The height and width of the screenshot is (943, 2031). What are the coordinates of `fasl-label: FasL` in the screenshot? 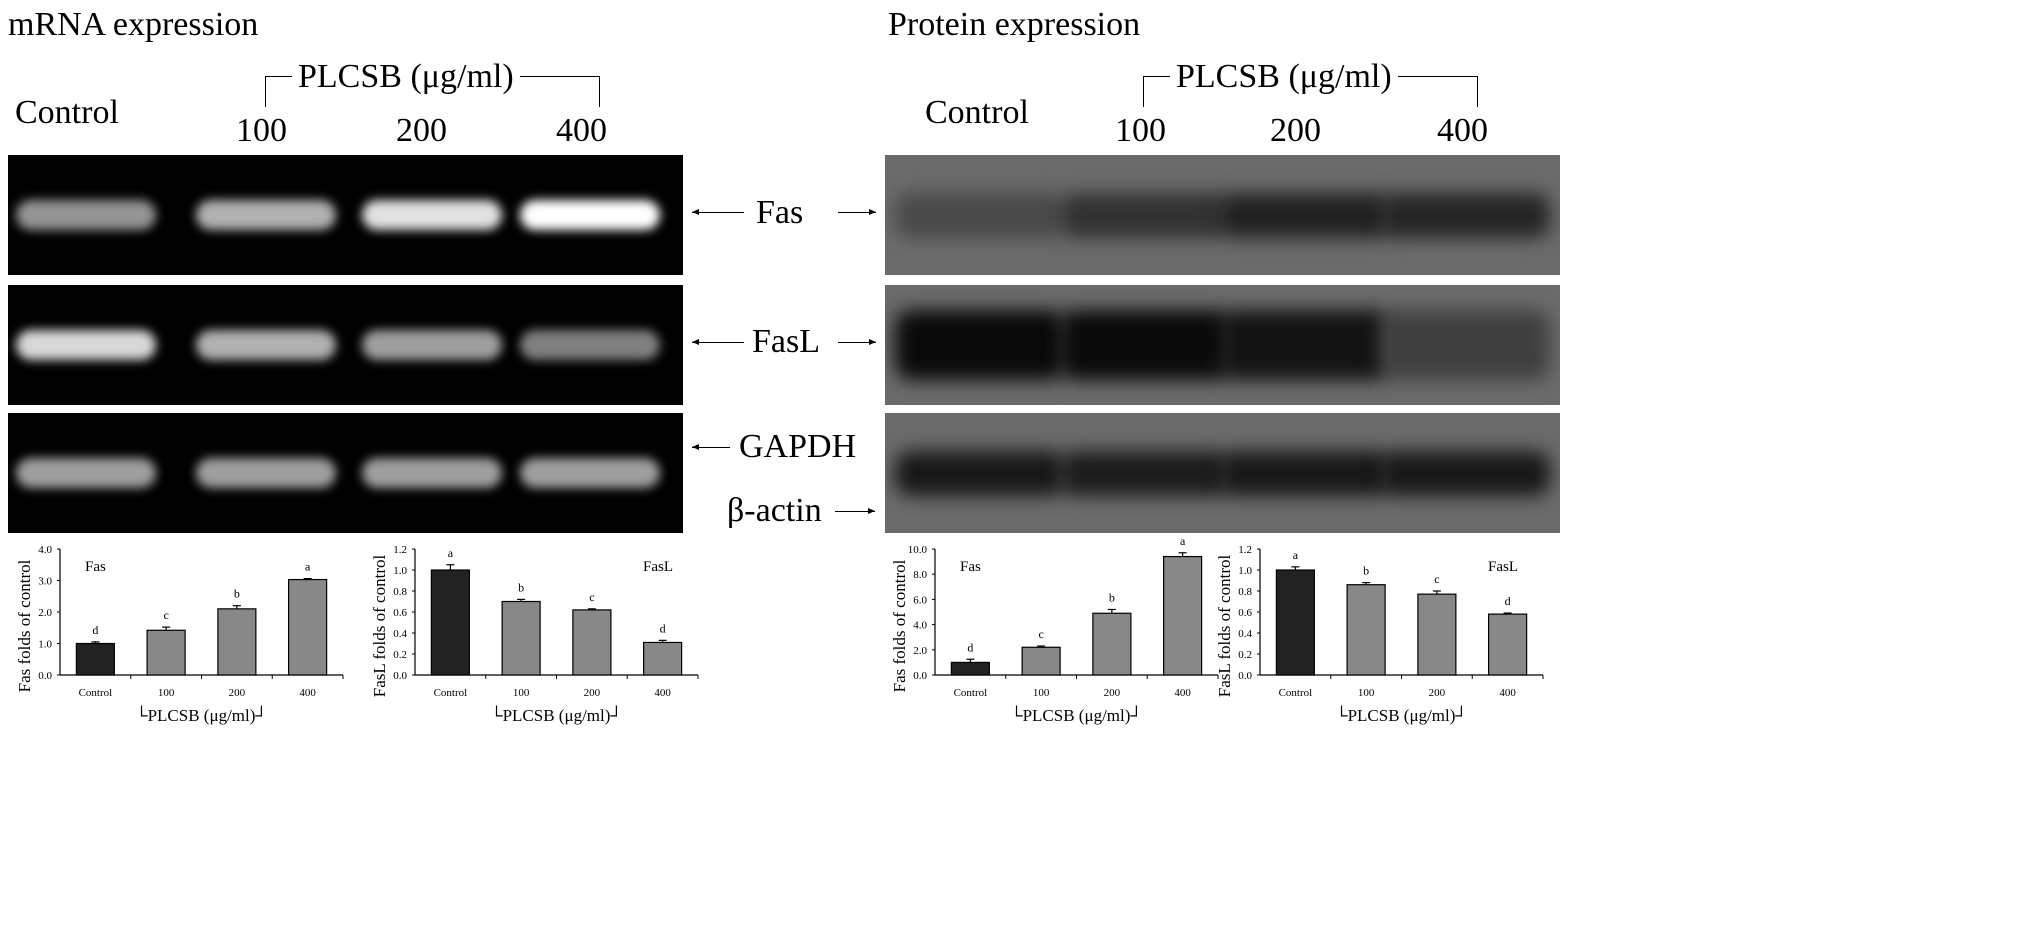 It's located at (786, 341).